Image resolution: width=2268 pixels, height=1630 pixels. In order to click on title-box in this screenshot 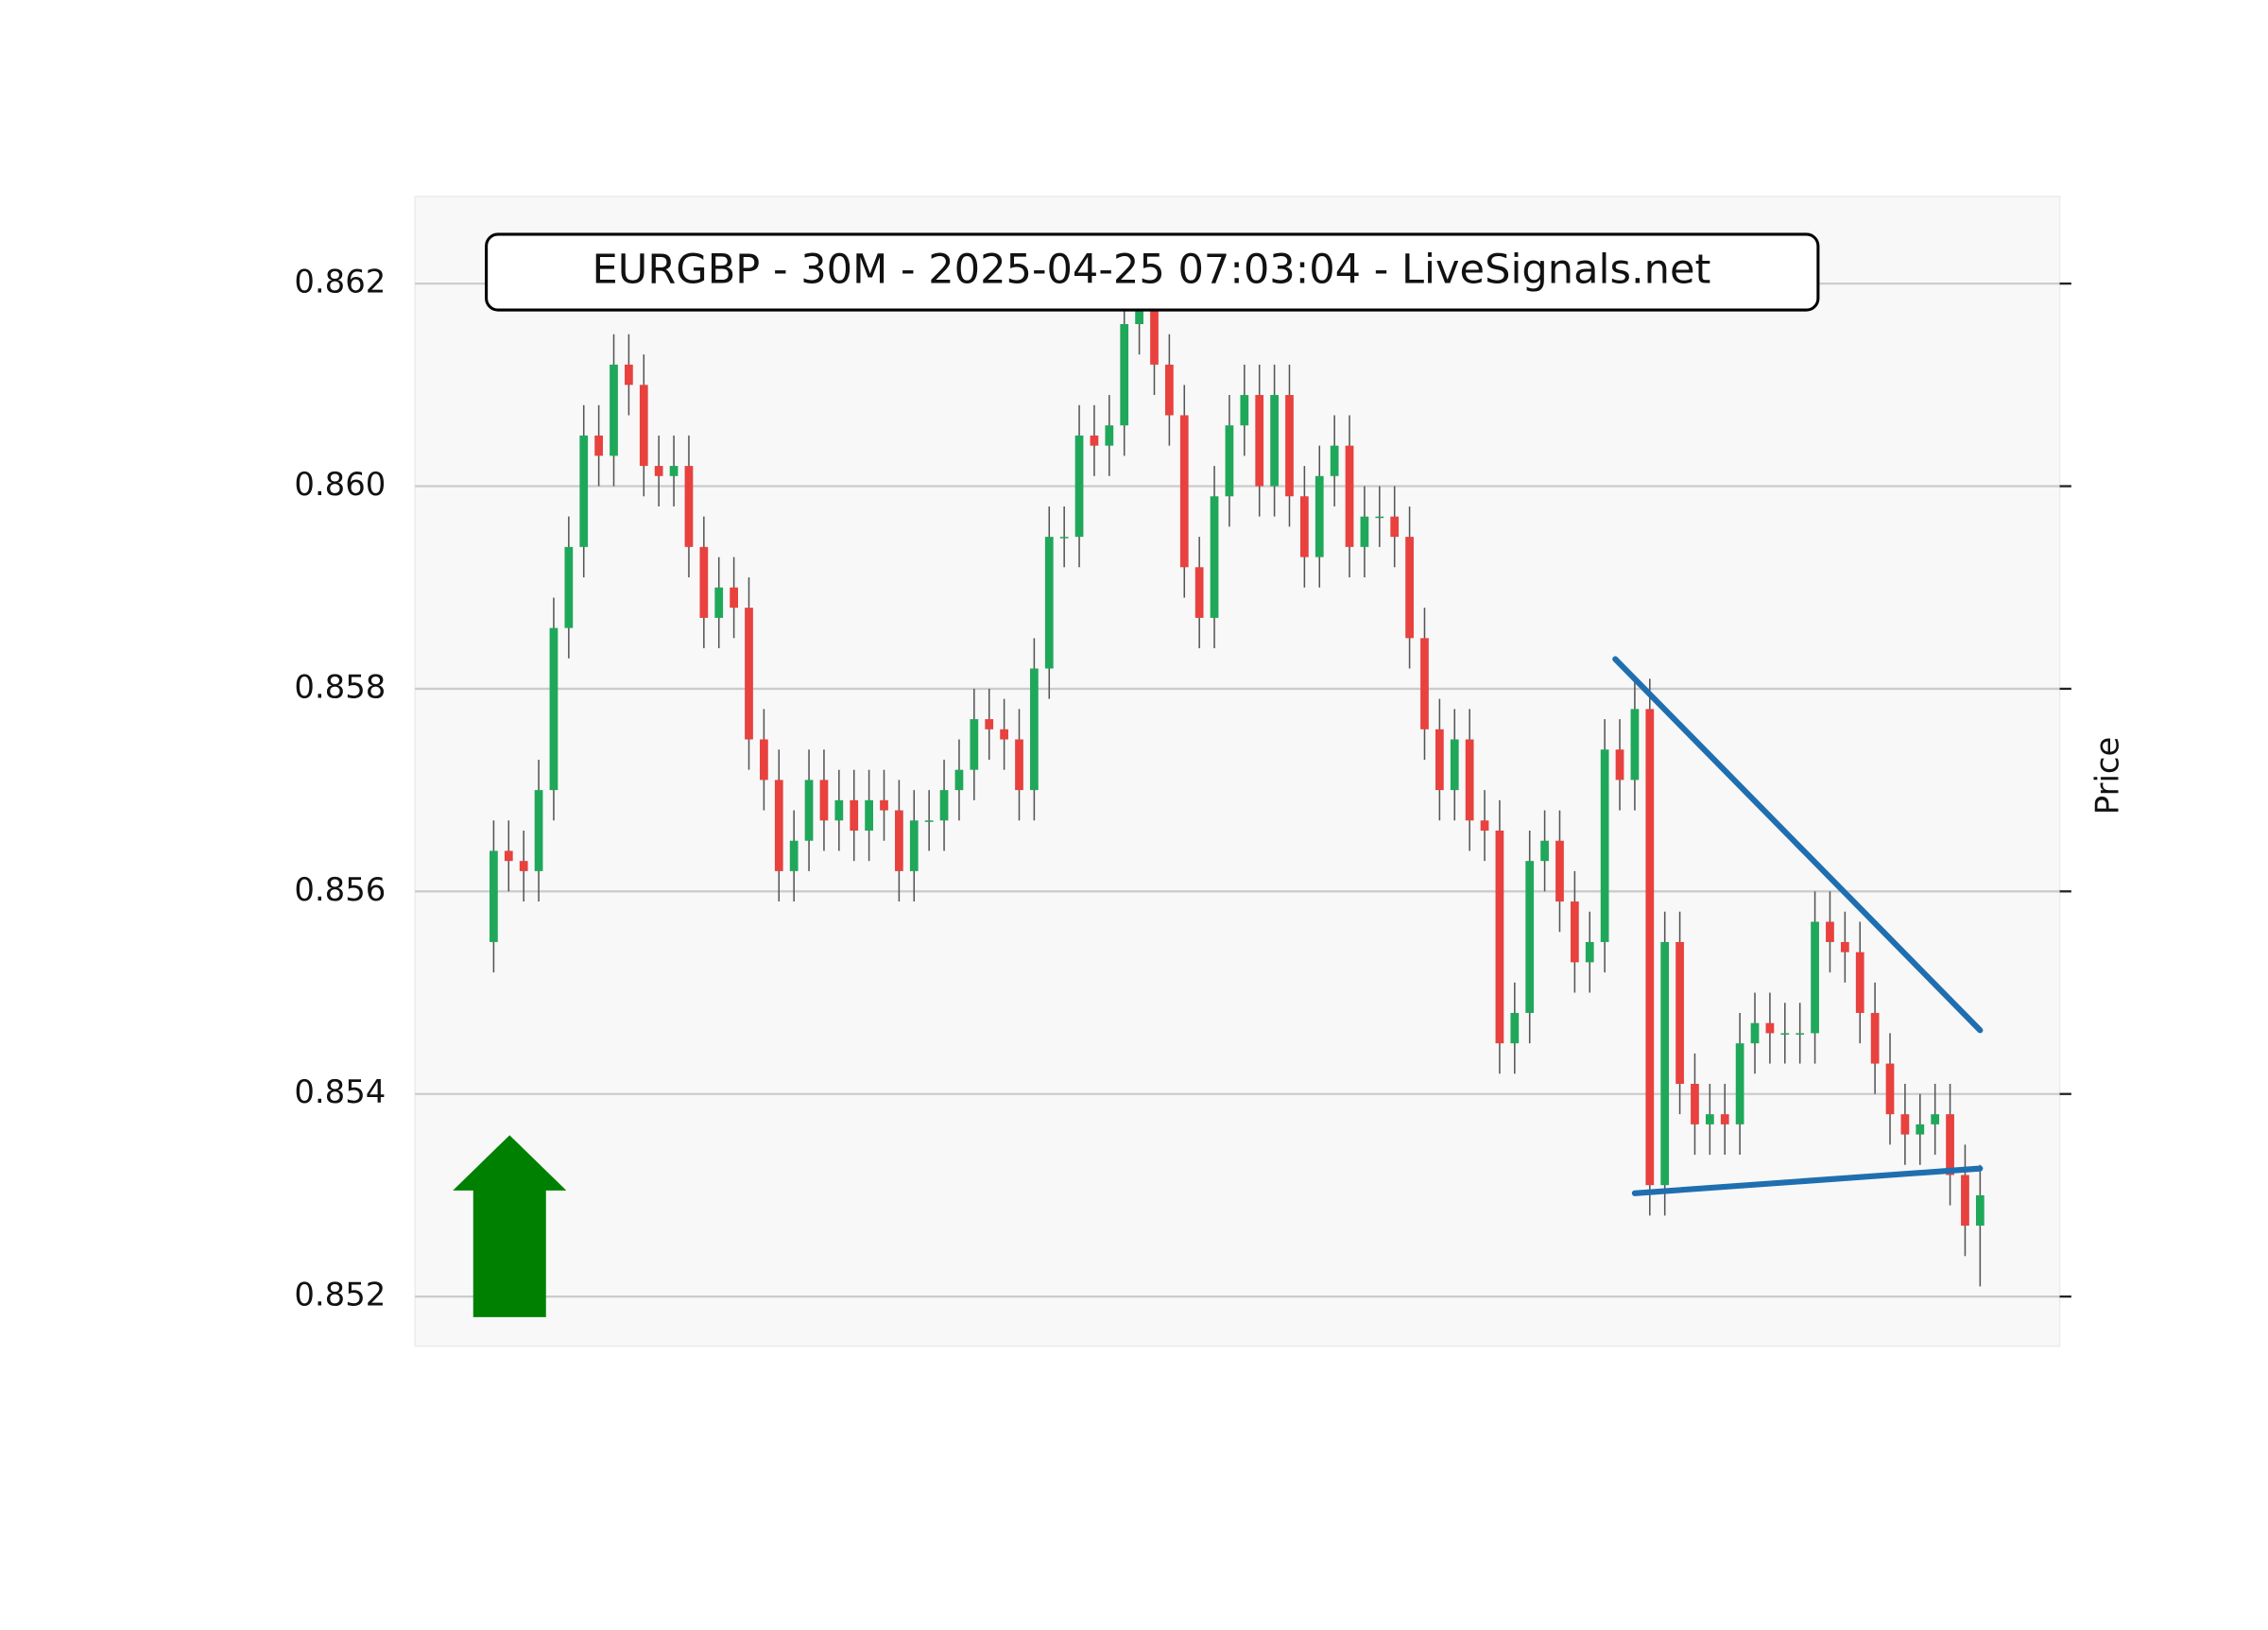, I will do `click(1152, 272)`.